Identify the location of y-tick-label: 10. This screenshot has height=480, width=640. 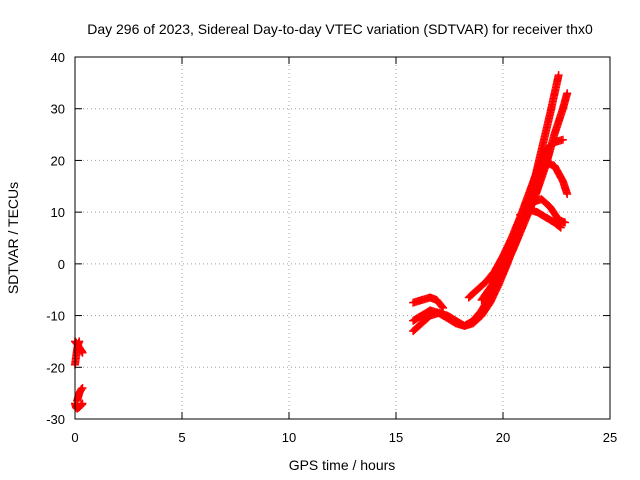
(58, 212).